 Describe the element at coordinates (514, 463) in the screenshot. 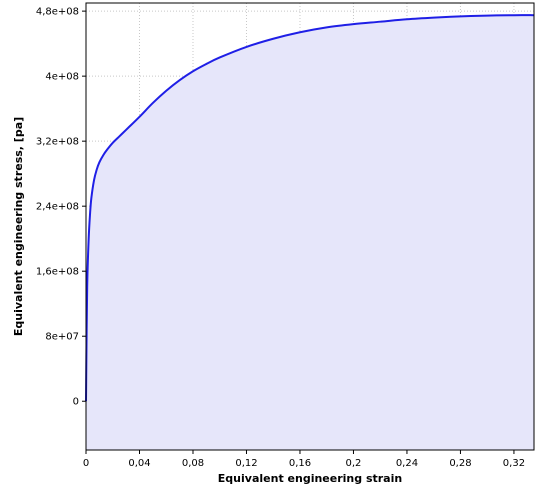

I see `x-tick-label: 0,32` at that location.